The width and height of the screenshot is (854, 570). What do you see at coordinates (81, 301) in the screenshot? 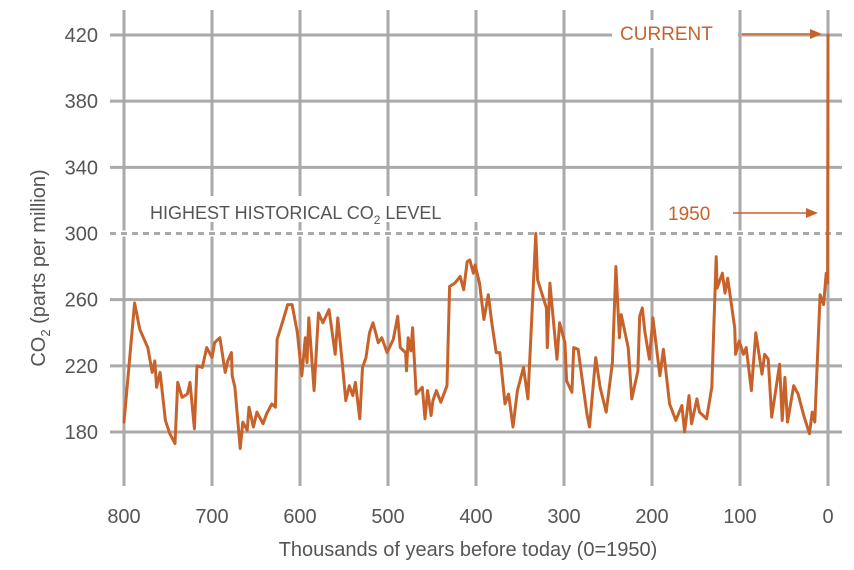
I see `y-tick-label: 260` at bounding box center [81, 301].